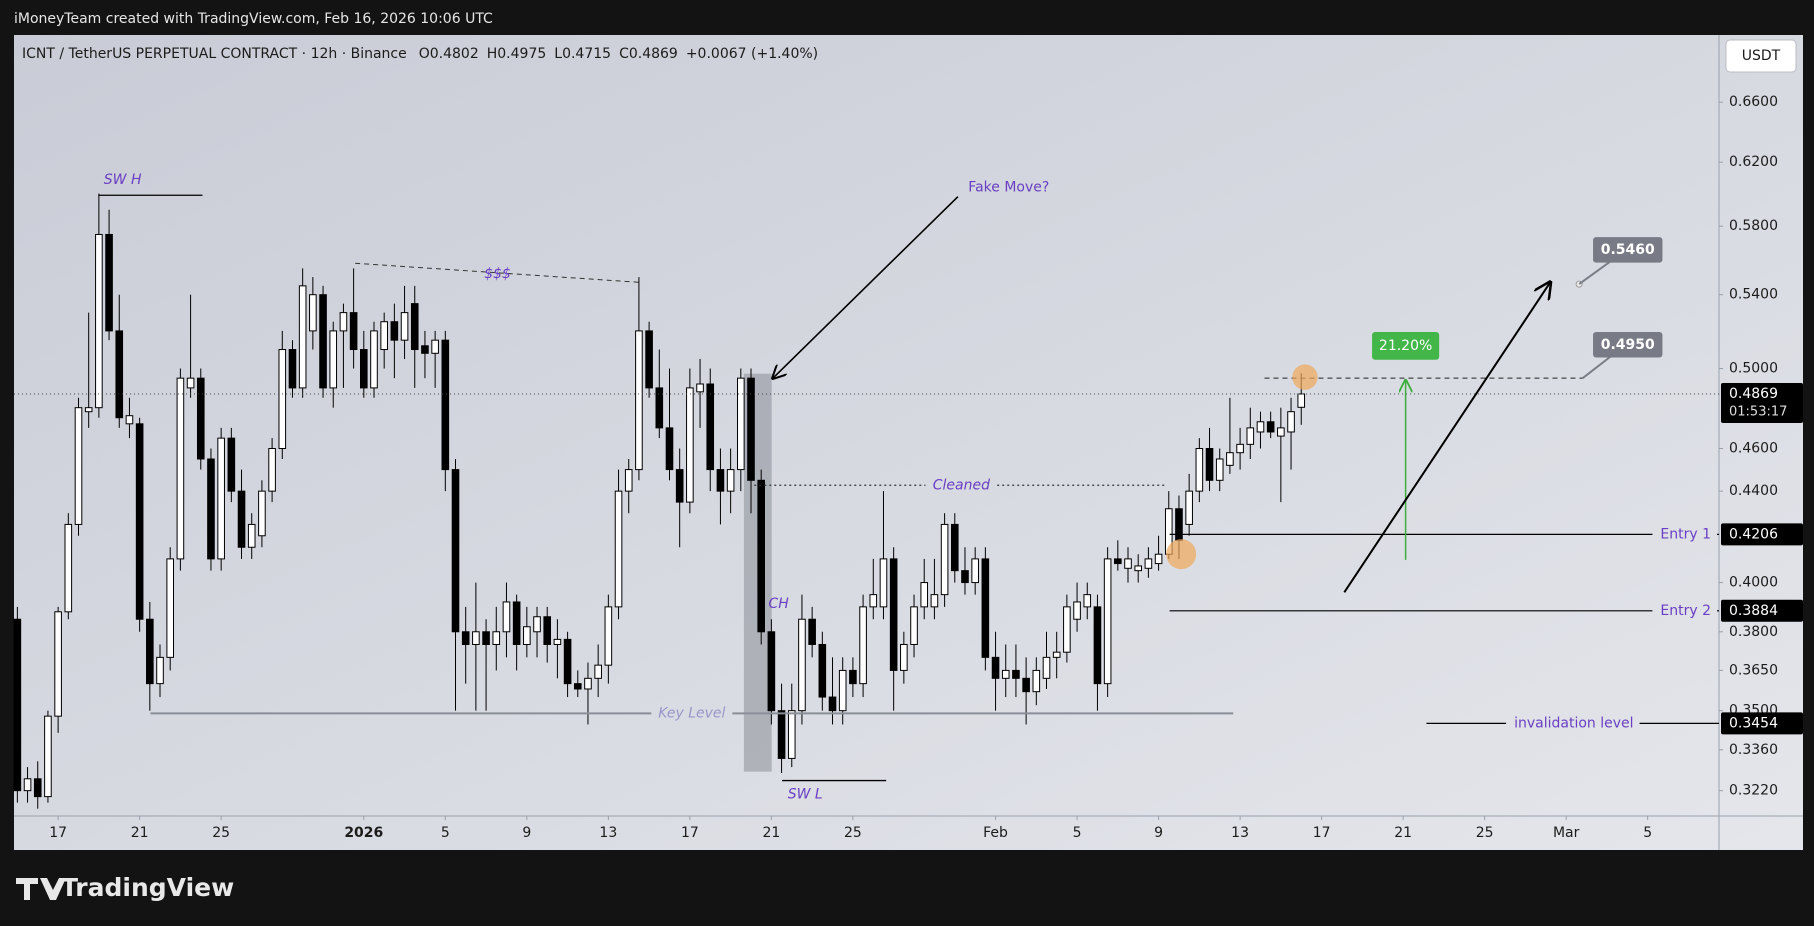  What do you see at coordinates (1753, 226) in the screenshot?
I see `y-tick-label: 0.5800` at bounding box center [1753, 226].